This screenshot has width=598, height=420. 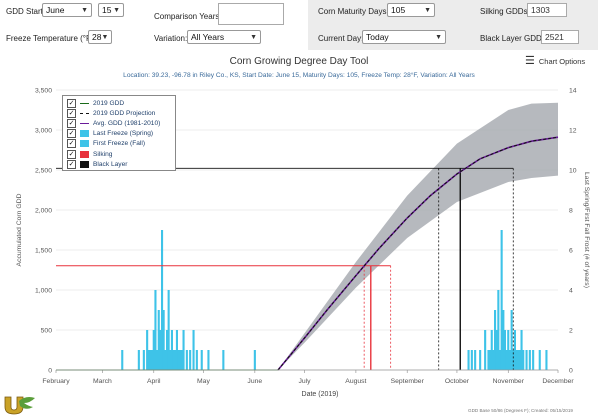 What do you see at coordinates (47, 331) in the screenshot?
I see `y-left-tick-label: 500` at bounding box center [47, 331].